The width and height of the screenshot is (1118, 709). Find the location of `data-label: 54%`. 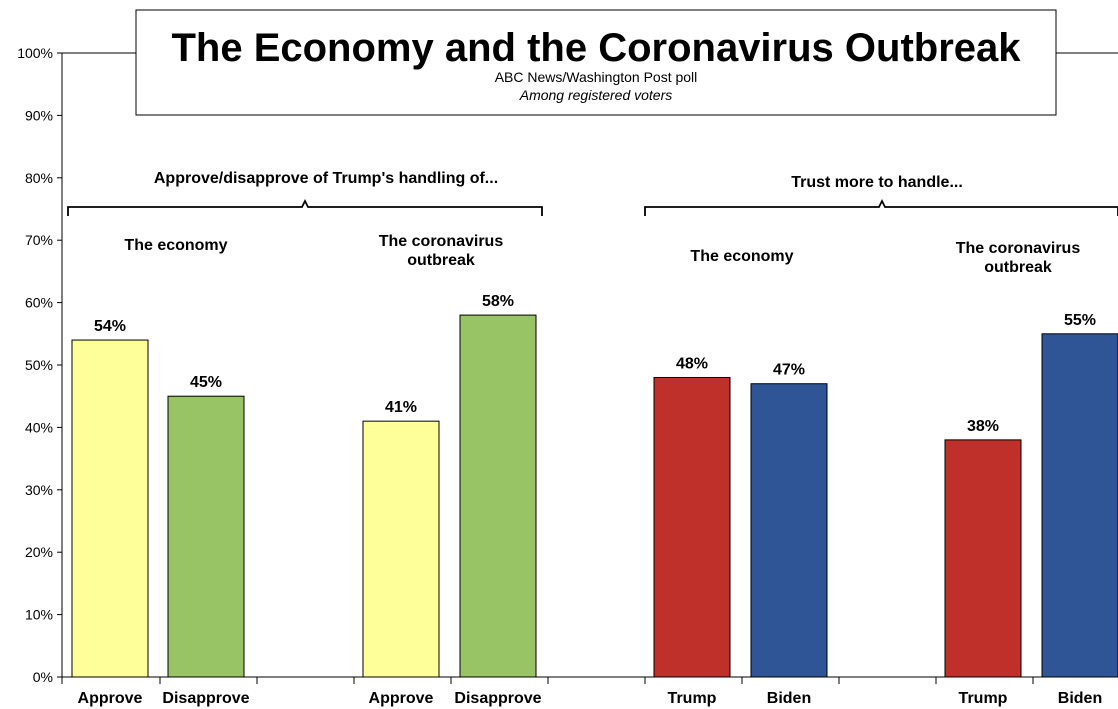

data-label: 54% is located at coordinates (110, 326).